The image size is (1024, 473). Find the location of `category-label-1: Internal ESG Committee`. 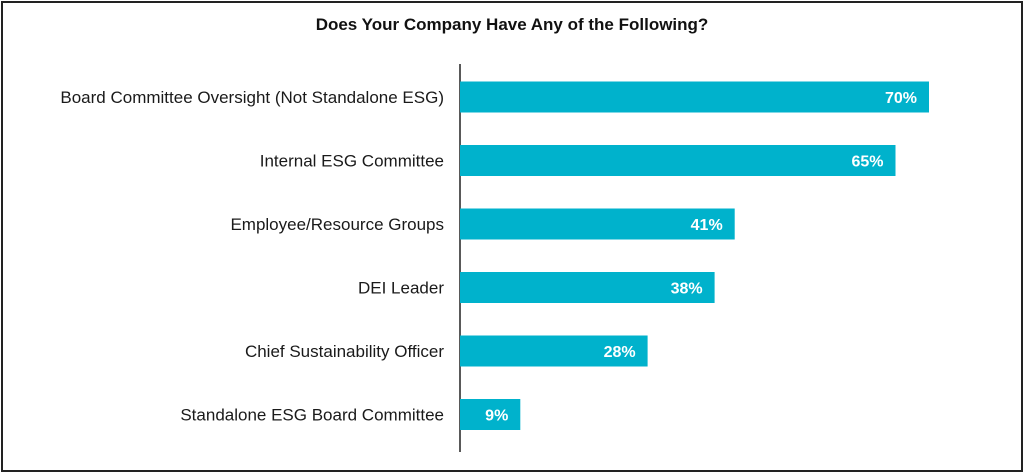

category-label-1: Internal ESG Committee is located at coordinates (352, 161).